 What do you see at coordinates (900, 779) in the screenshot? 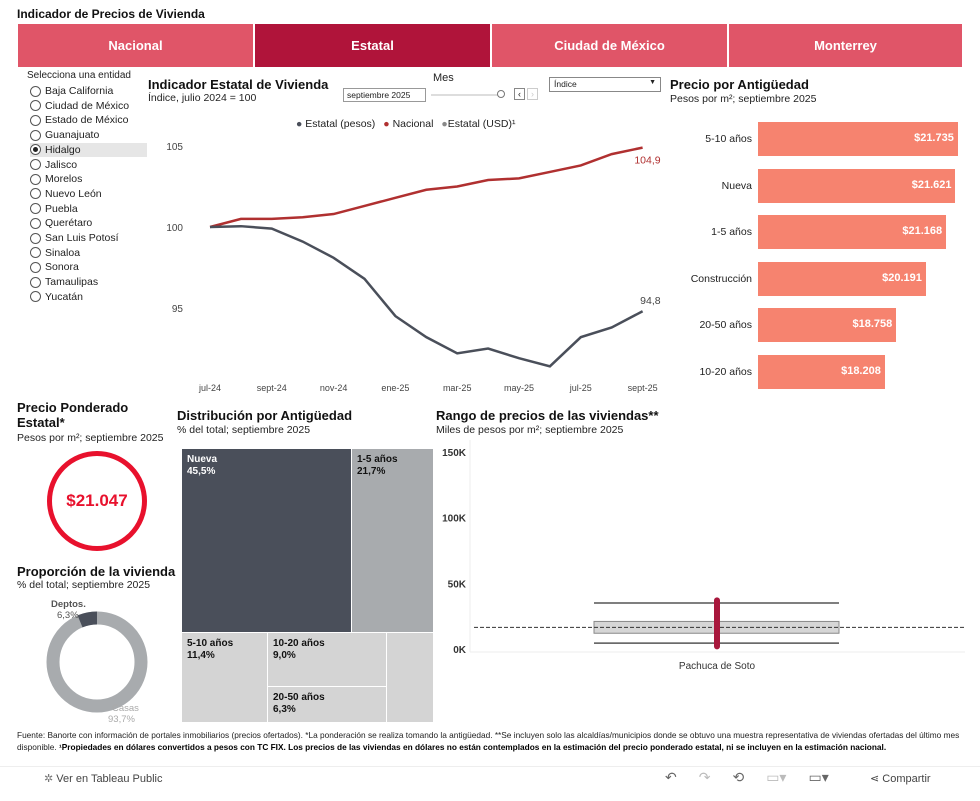
I see `share-button: ⋖ Compartir` at bounding box center [900, 779].